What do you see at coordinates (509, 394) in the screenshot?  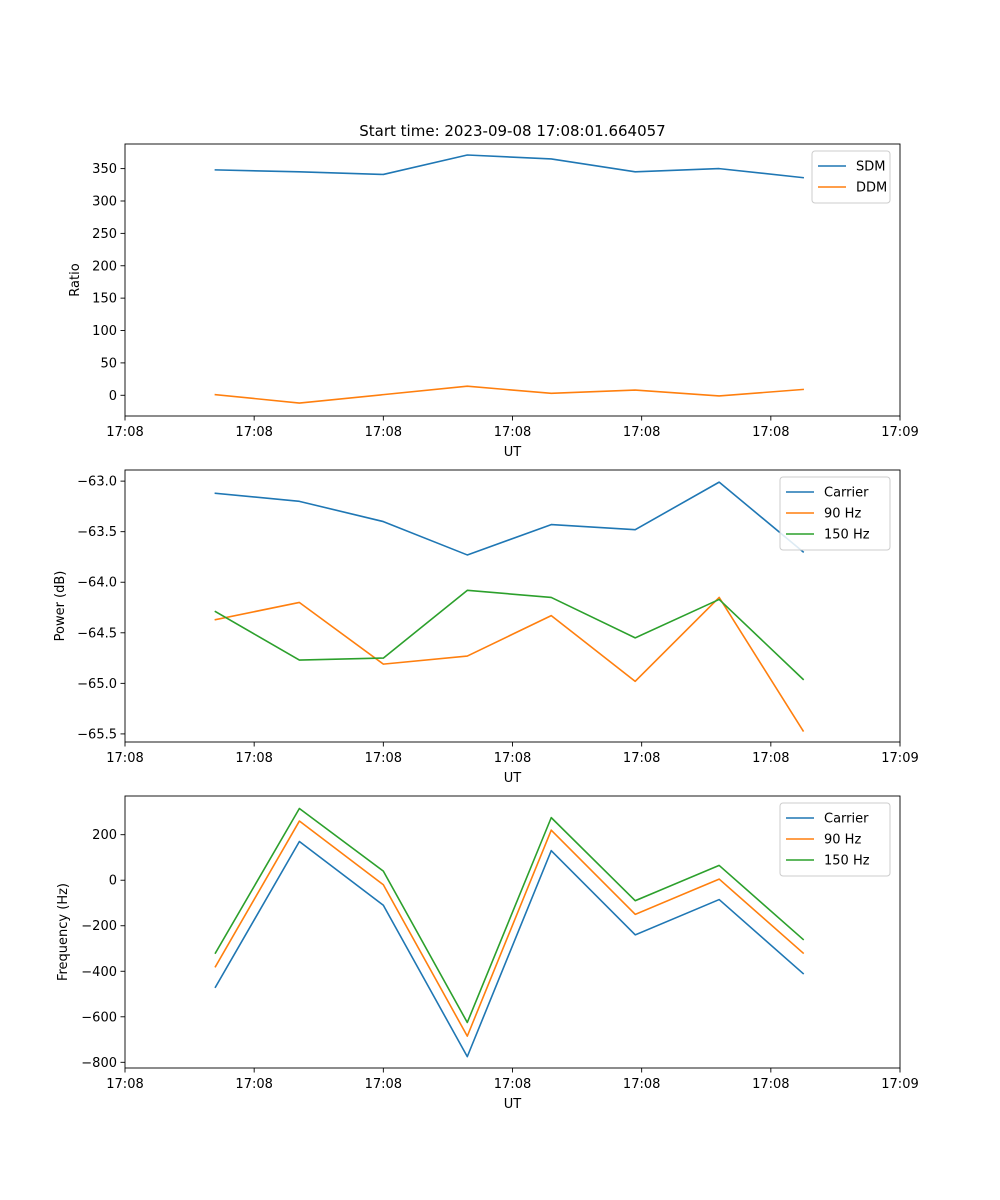 I see `series-line-ddm` at bounding box center [509, 394].